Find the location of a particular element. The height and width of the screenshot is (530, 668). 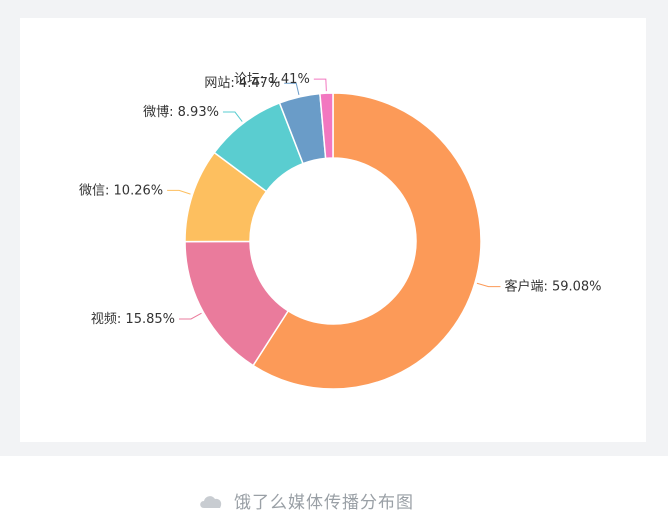

slice-label-5: 网站: 4.47% is located at coordinates (242, 83).